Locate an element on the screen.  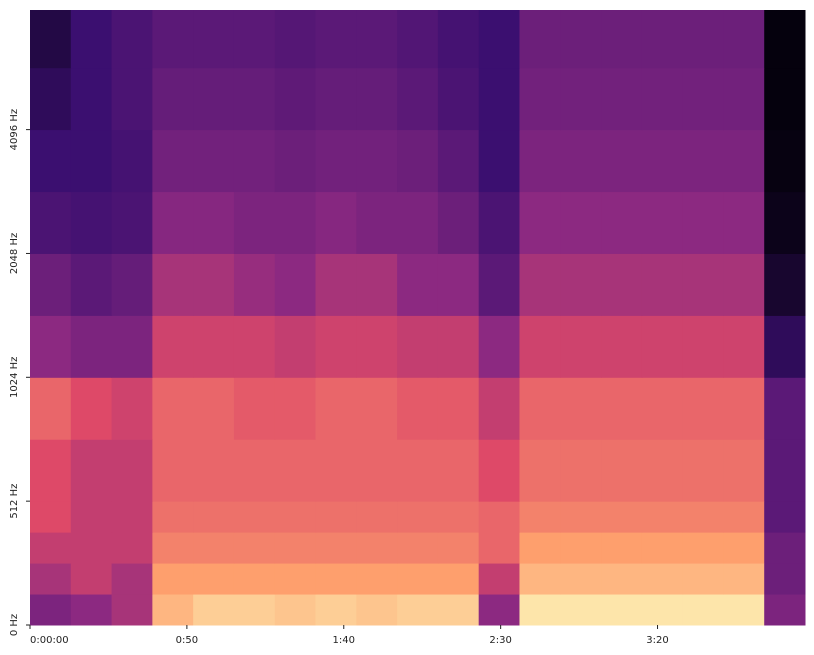
x-tick-label: 0:50 is located at coordinates (187, 640).